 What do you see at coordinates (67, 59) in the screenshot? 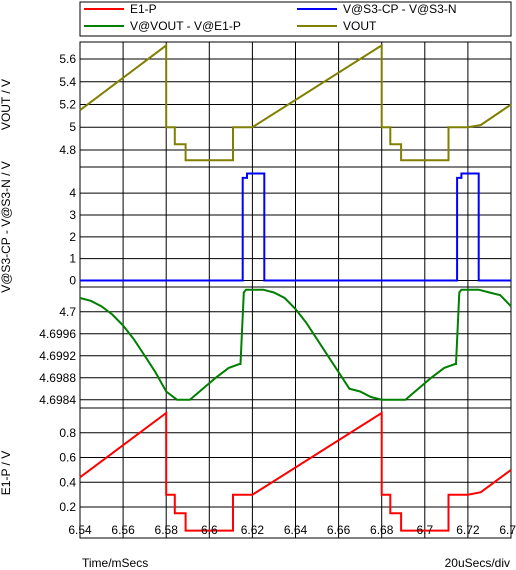
I see `y-tick-label: 5.6` at bounding box center [67, 59].